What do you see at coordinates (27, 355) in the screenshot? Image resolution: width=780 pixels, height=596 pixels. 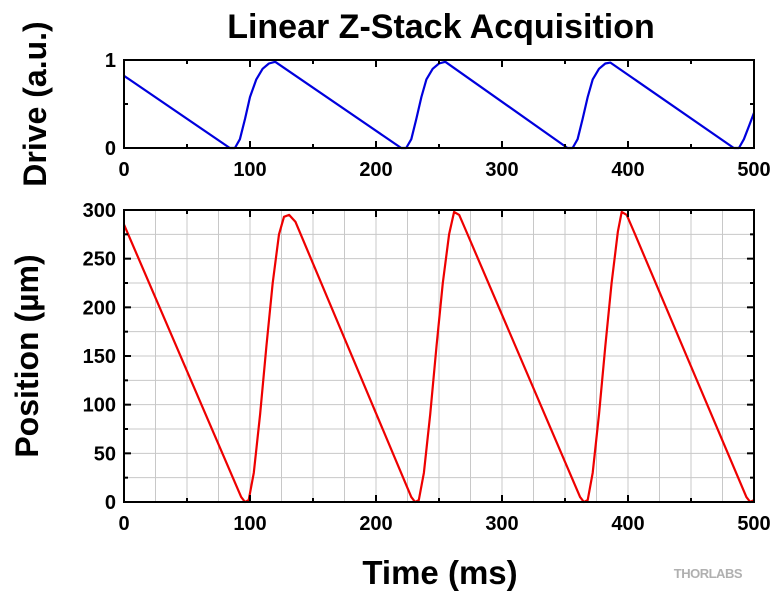 I see `position-y-axis-label: Position (µm)` at bounding box center [27, 355].